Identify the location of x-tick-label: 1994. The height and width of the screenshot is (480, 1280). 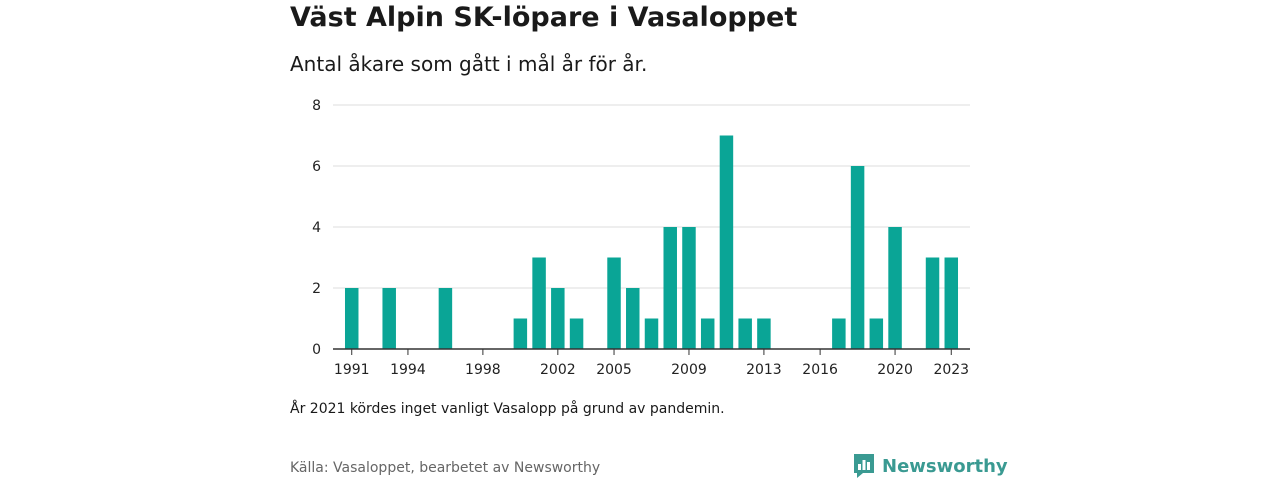
(408, 370).